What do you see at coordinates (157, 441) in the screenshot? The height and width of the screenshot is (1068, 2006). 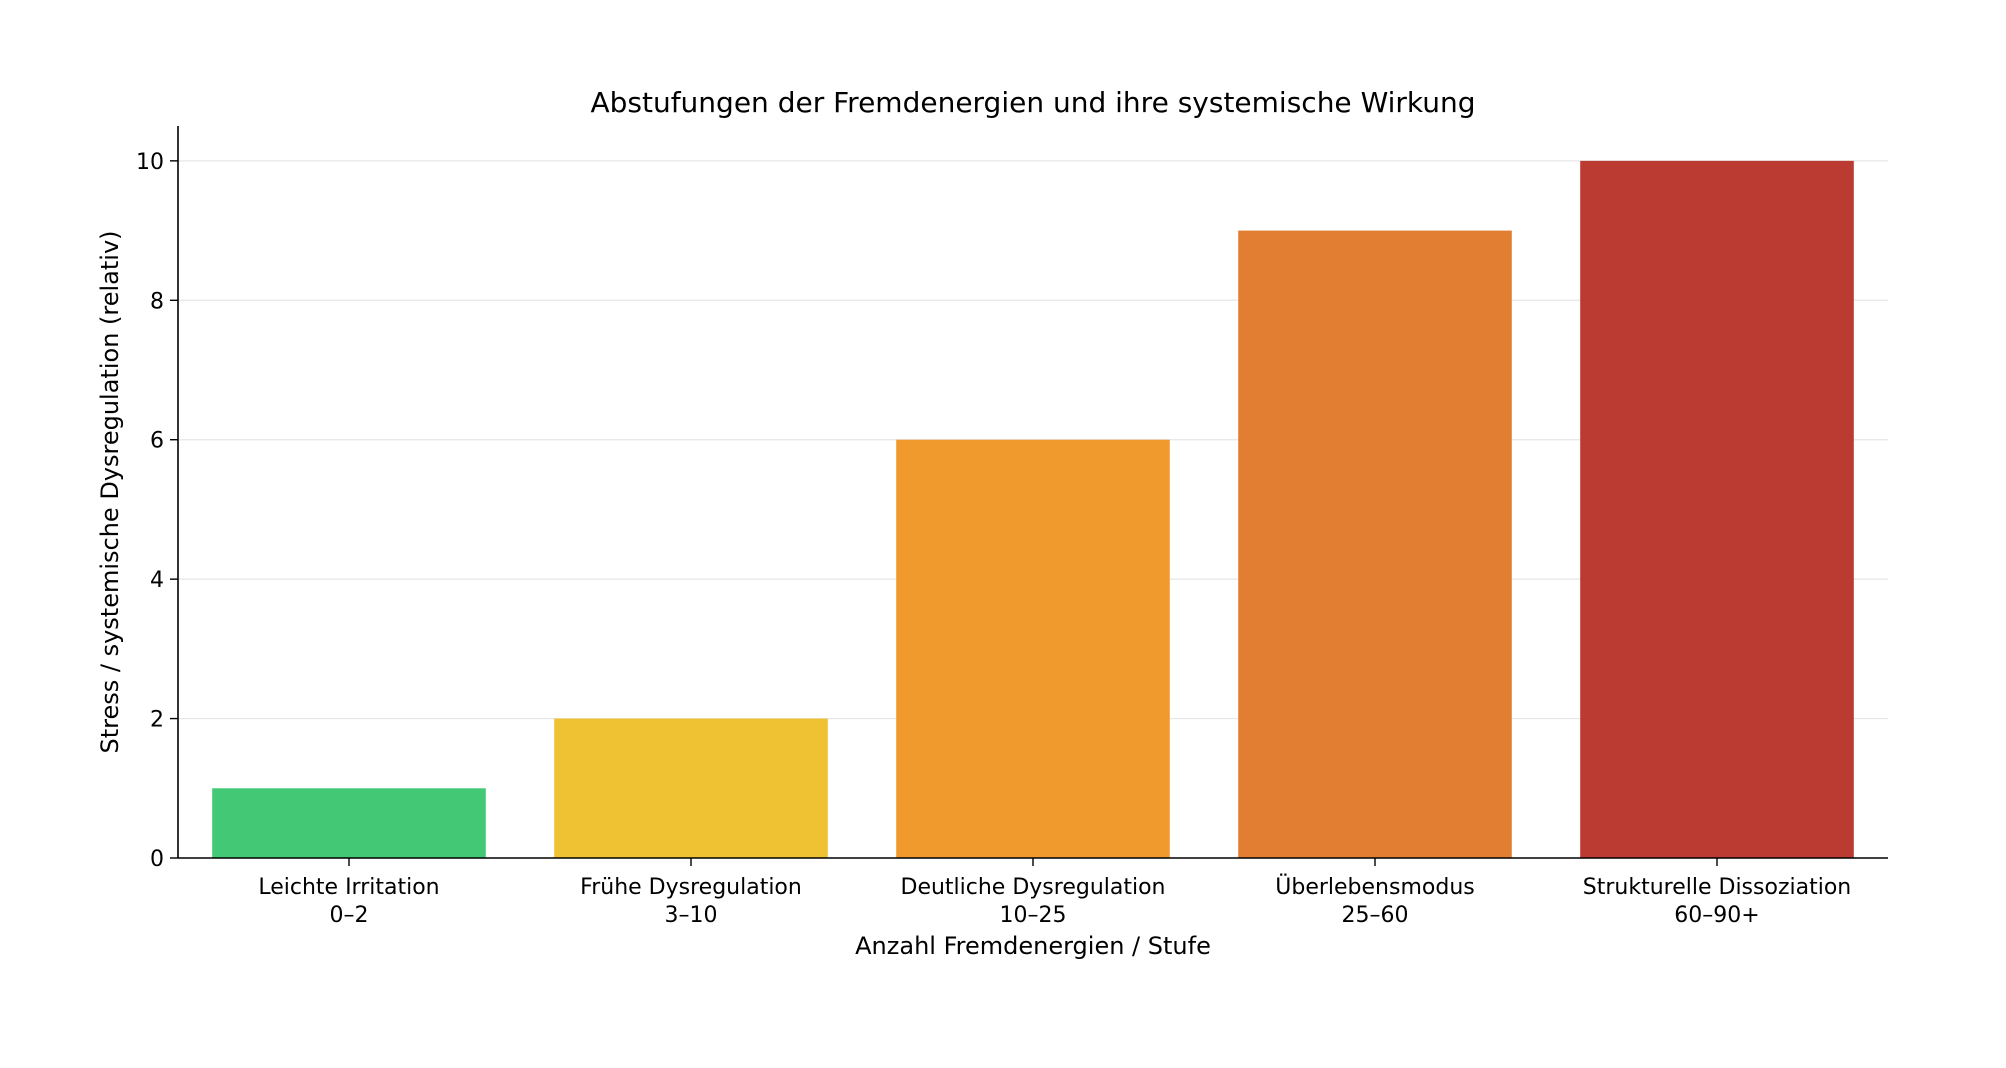 I see `y-tick-label: 6` at bounding box center [157, 441].